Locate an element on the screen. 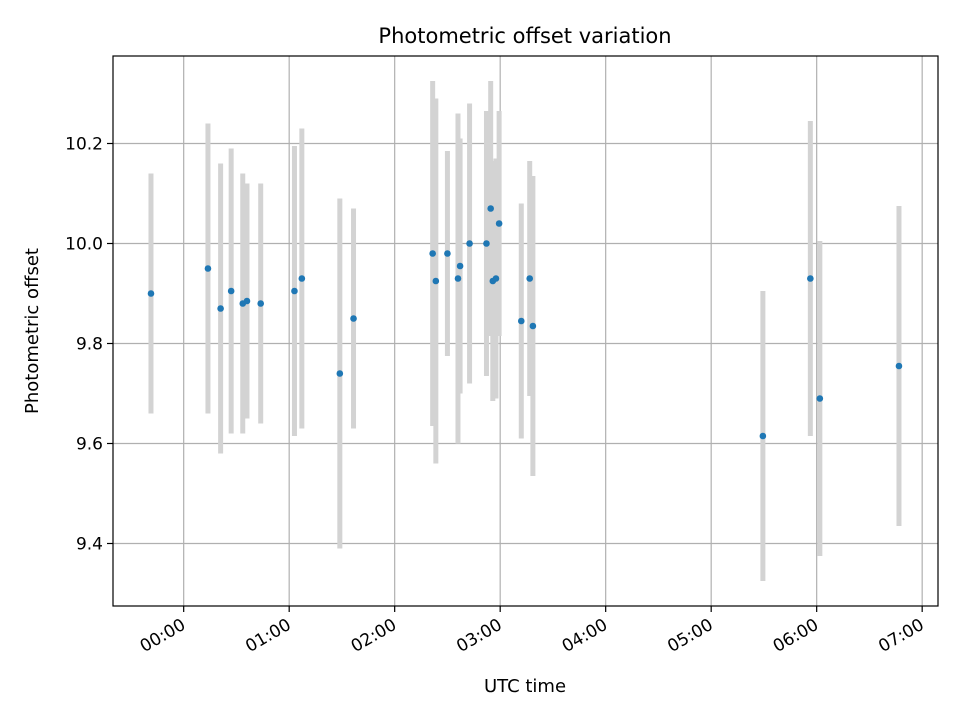 The height and width of the screenshot is (720, 960). y-axis-label: Photometric offset is located at coordinates (32, 331).